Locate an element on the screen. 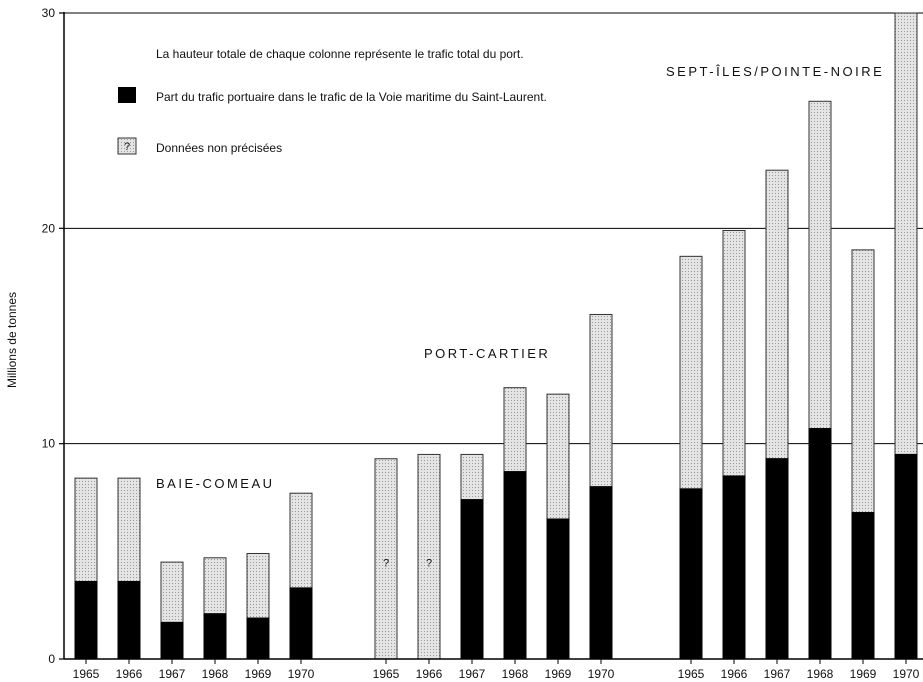 The image size is (923, 682). legend-swatch-unspecified is located at coordinates (127, 146).